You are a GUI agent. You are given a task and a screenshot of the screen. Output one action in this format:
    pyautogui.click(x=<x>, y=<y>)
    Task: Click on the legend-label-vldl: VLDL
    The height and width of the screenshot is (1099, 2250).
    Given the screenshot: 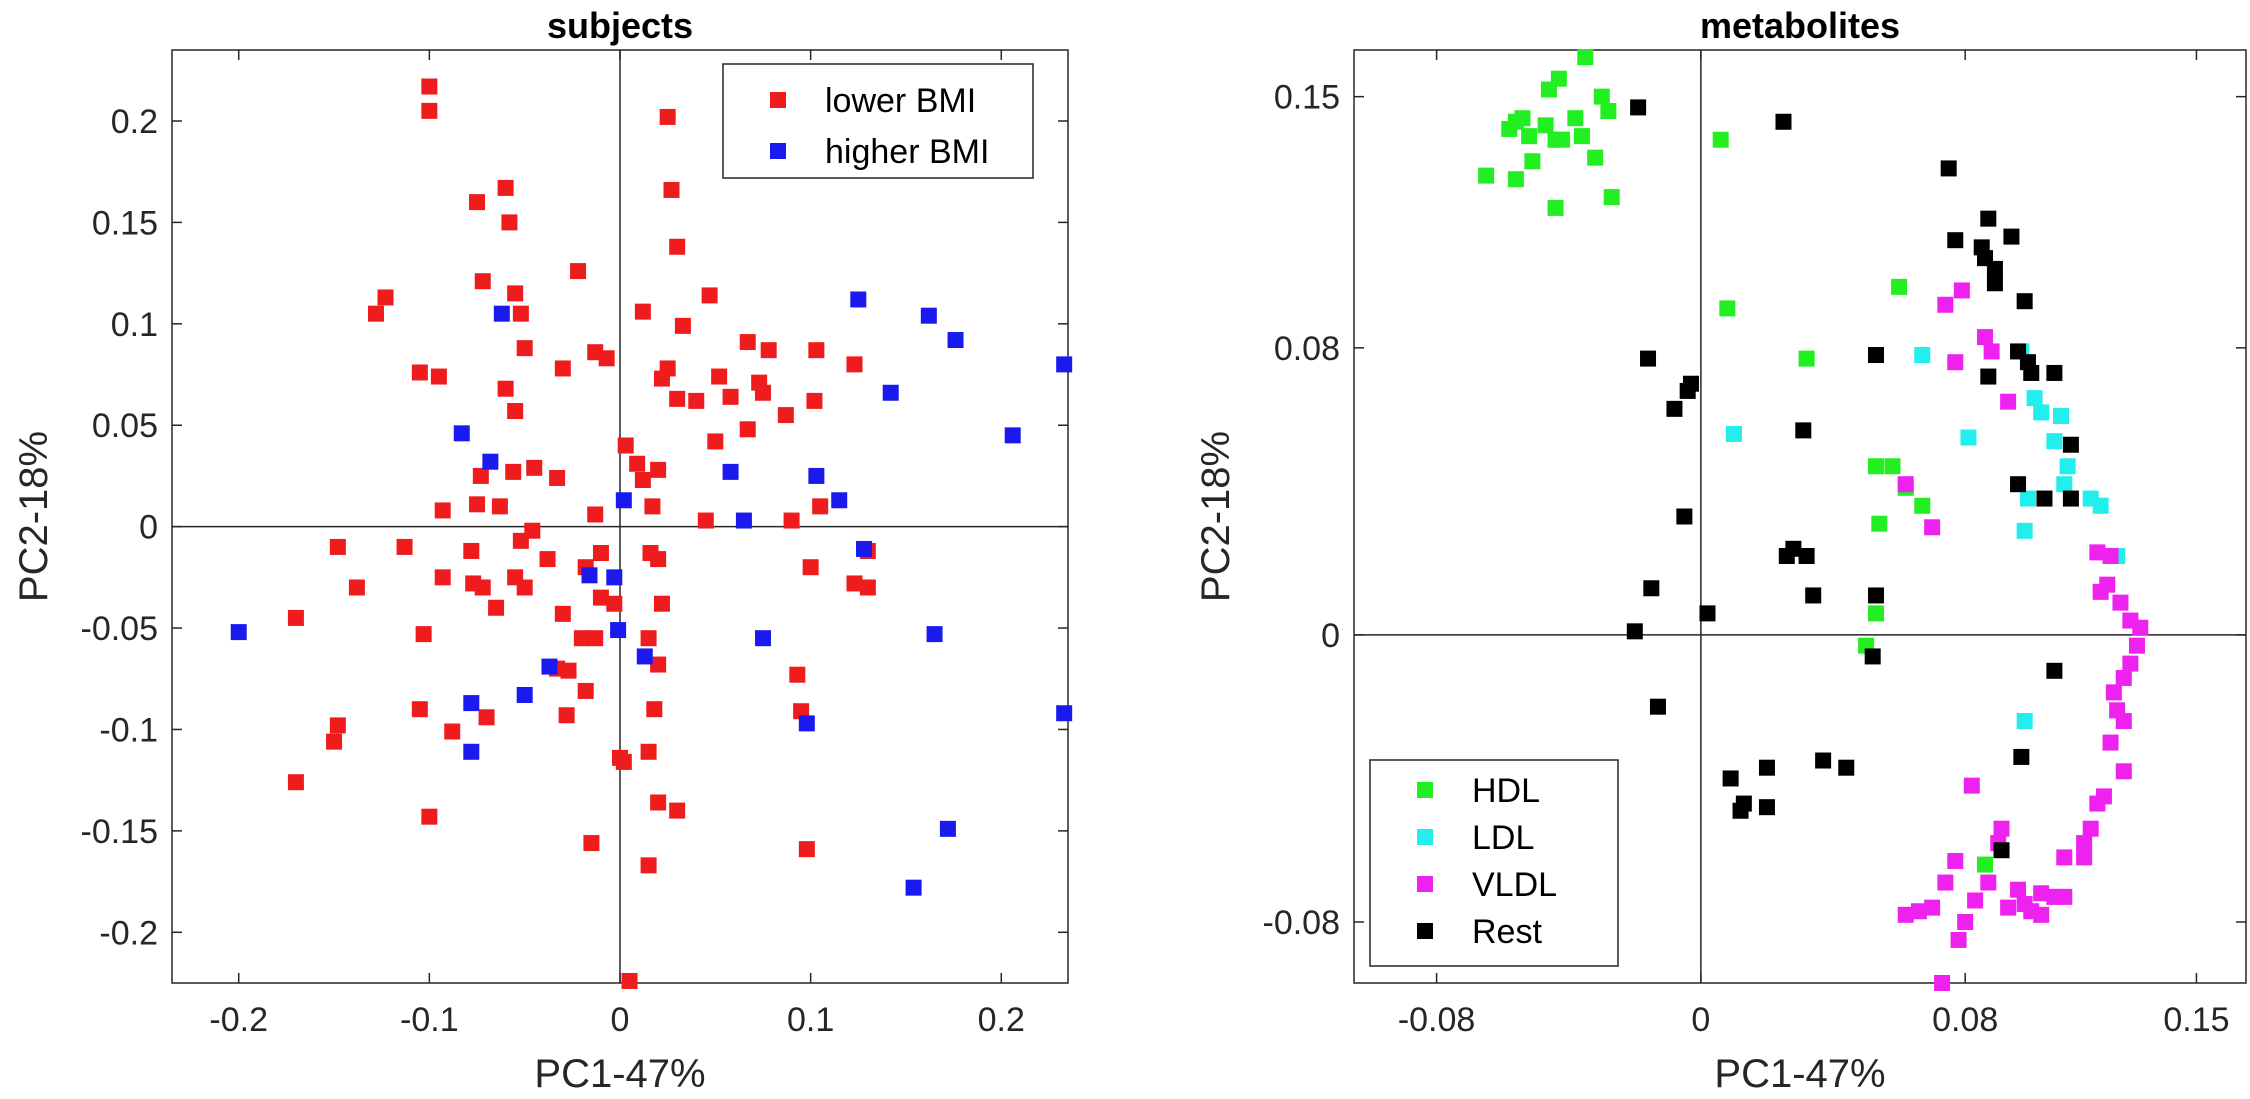 What is the action you would take?
    pyautogui.click(x=1514, y=885)
    